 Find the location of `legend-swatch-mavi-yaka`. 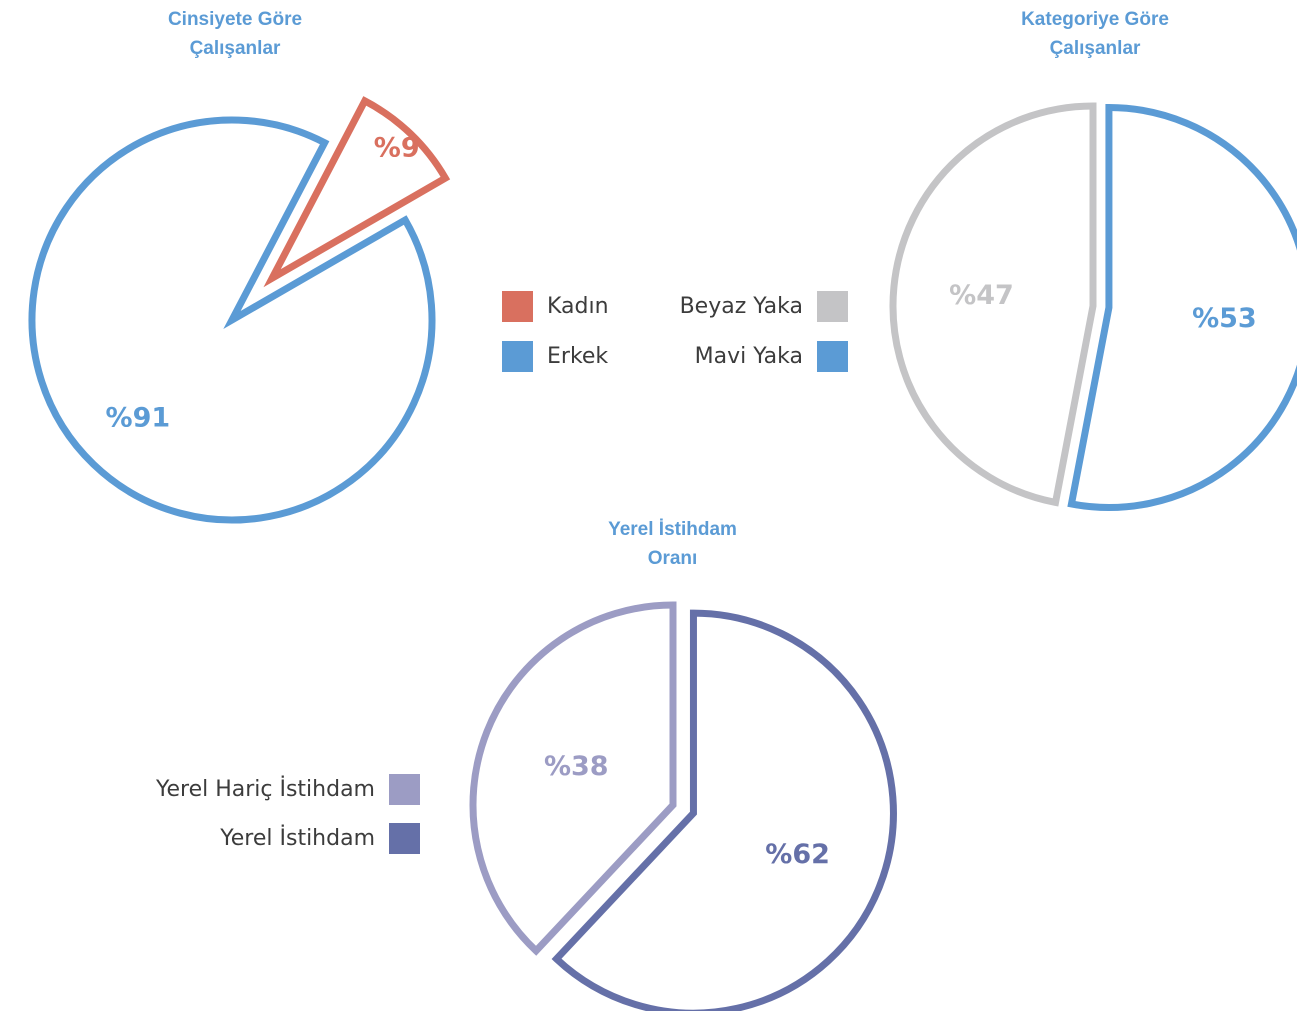

legend-swatch-mavi-yaka is located at coordinates (832, 356).